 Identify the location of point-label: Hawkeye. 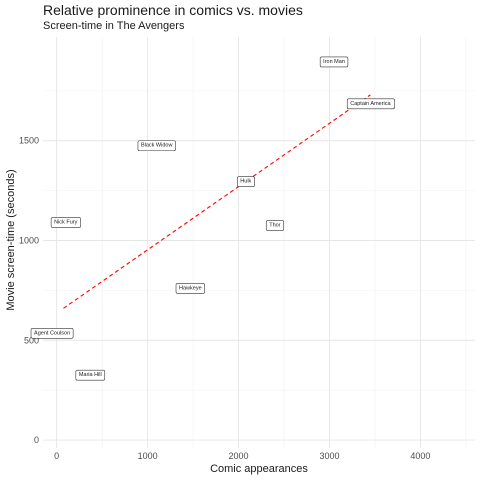
(190, 288).